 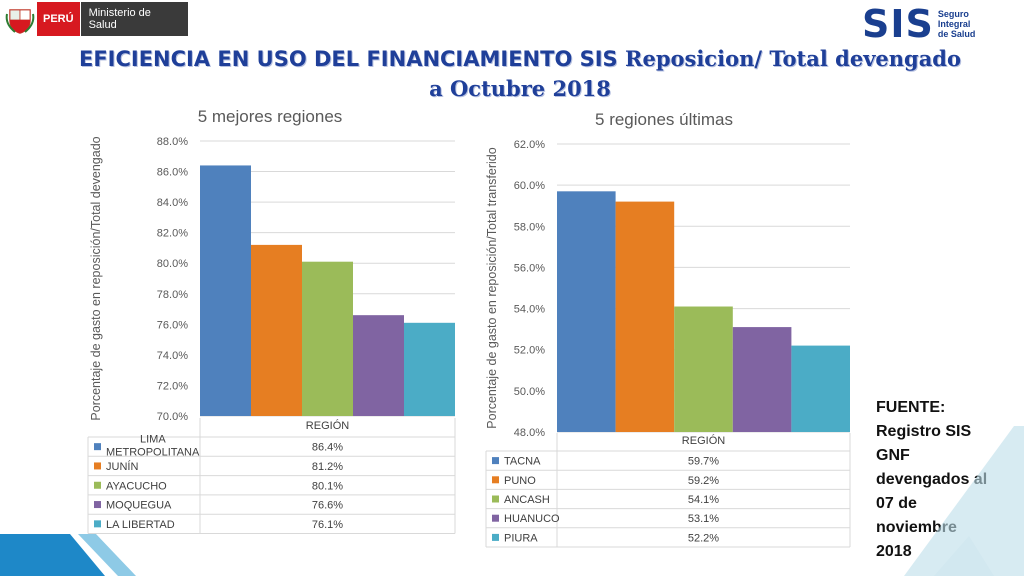 I want to click on chart-title: 5 mejores regiones, so click(x=270, y=116).